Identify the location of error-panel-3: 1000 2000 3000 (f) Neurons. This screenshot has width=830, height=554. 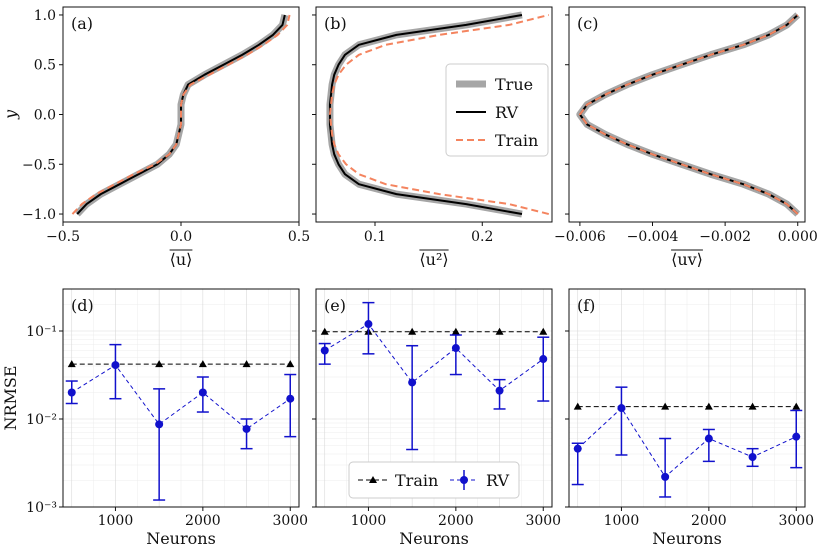
(689, 418).